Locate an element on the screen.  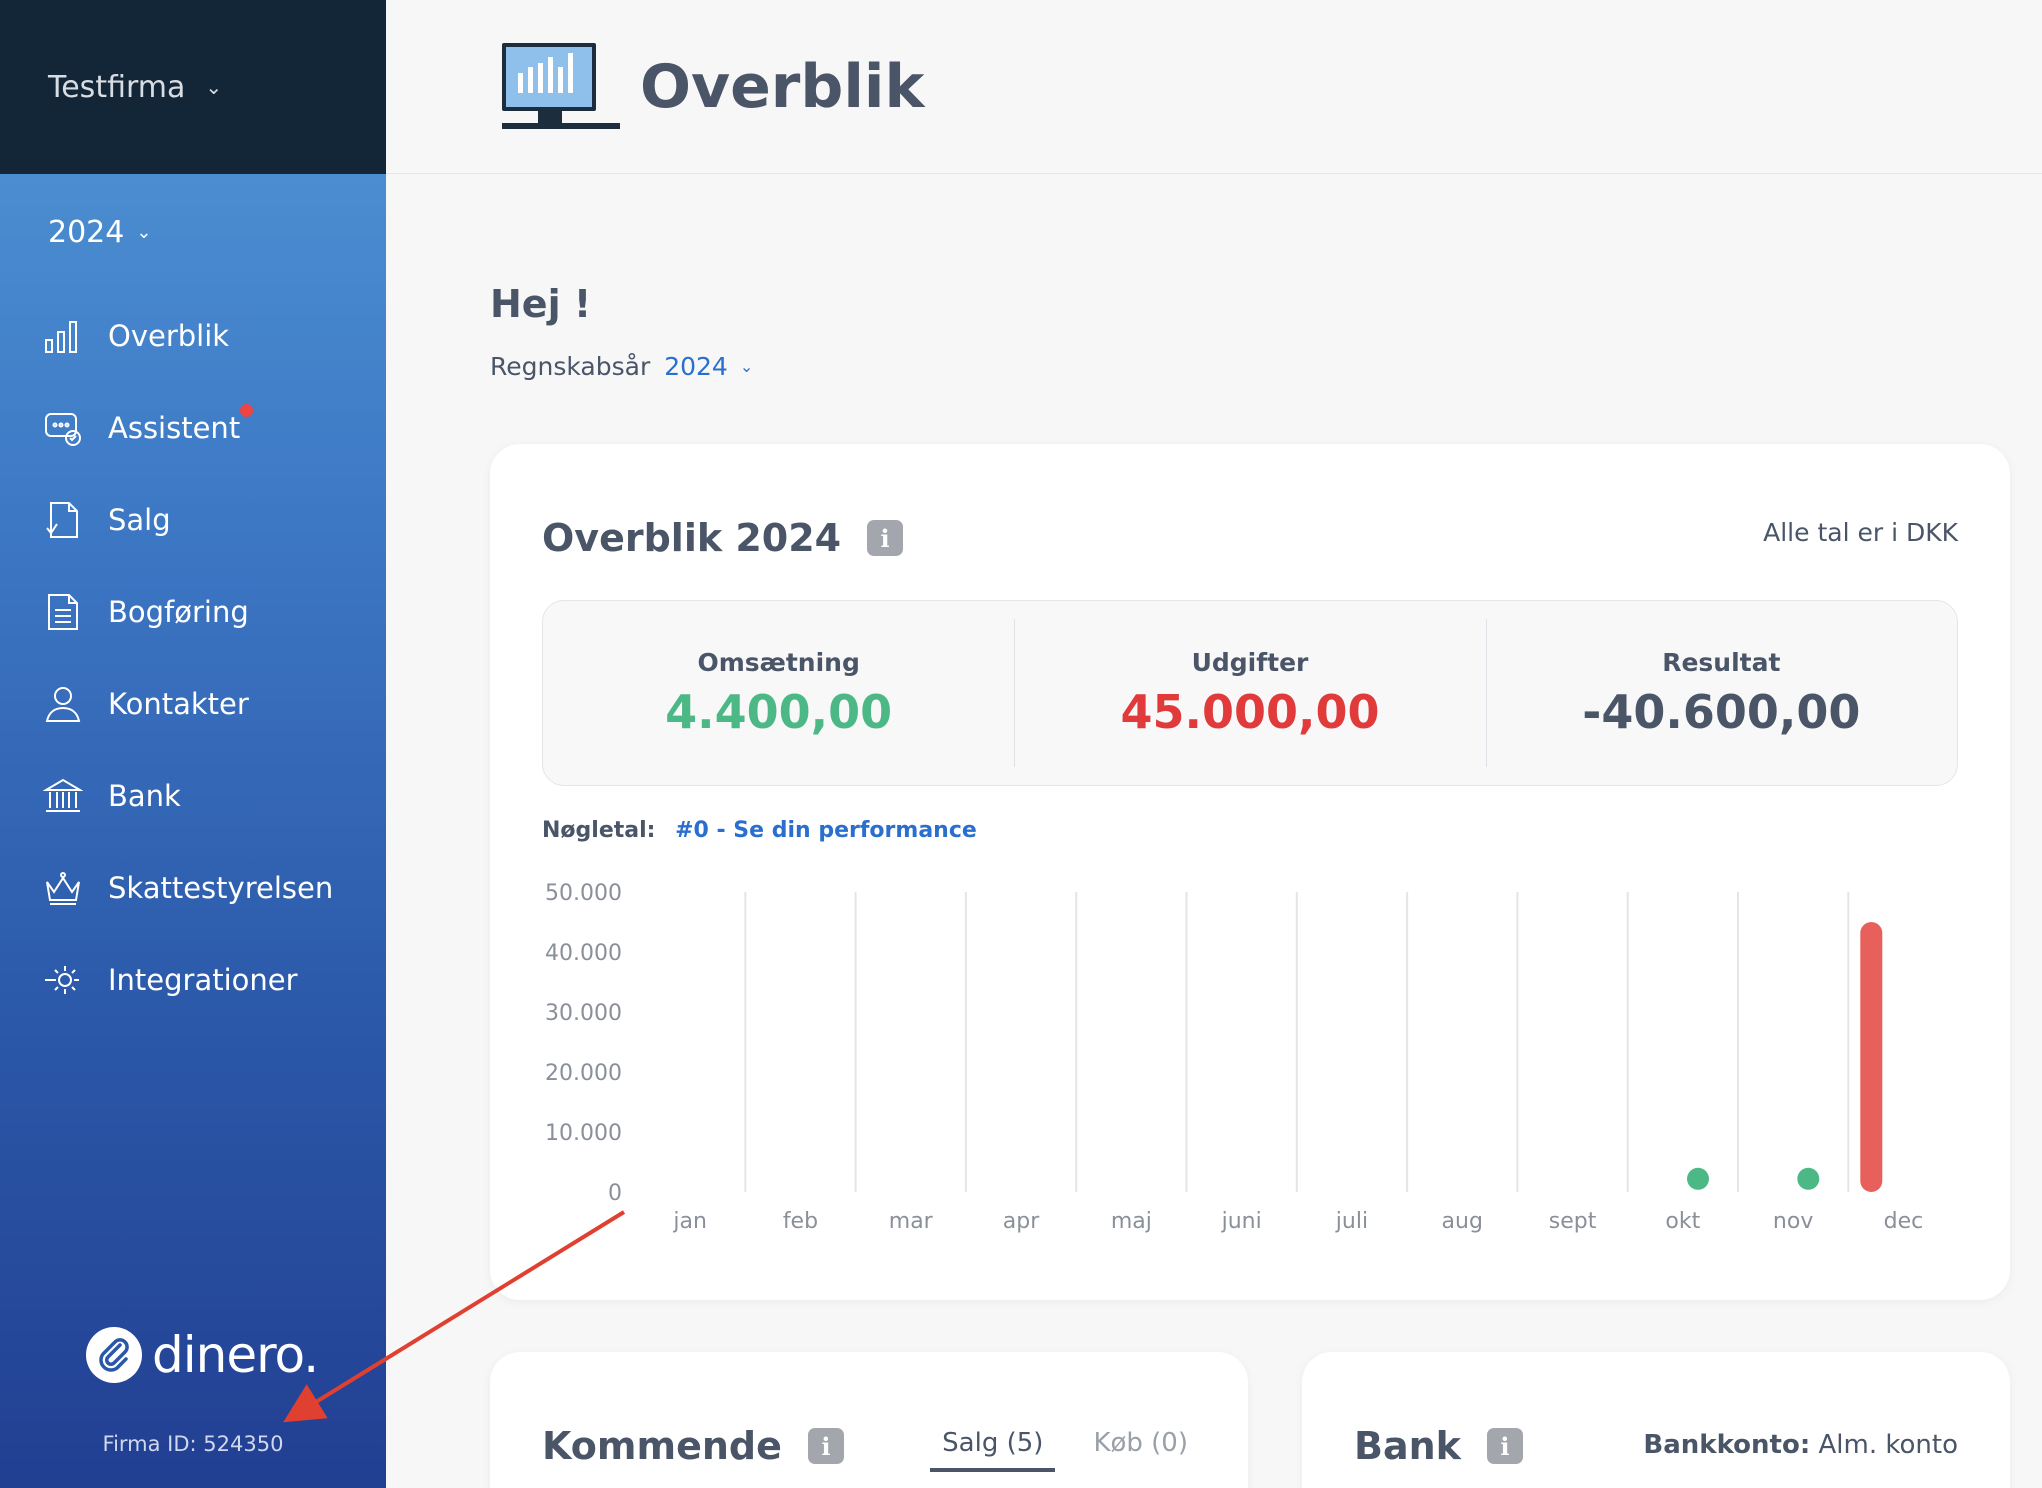
y-tick-label: 0 is located at coordinates (615, 1193).